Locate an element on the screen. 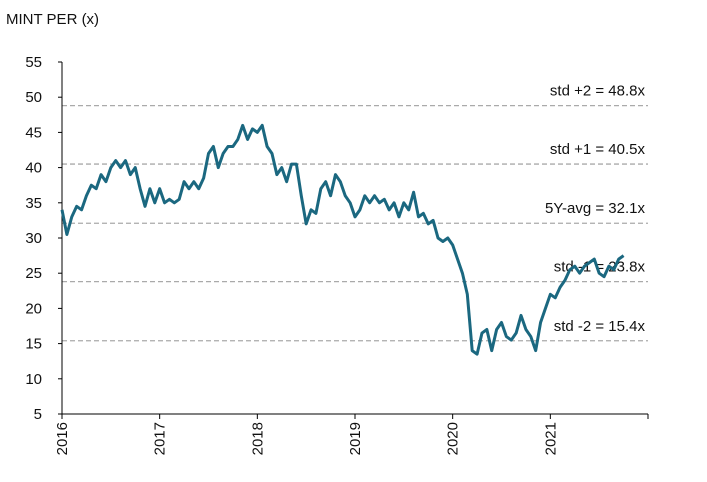  y-tick-label: 25 is located at coordinates (33, 273).